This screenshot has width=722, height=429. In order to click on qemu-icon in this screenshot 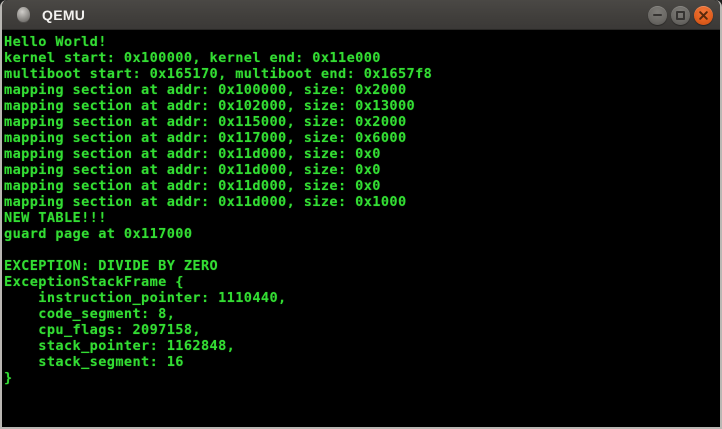, I will do `click(23, 14)`.